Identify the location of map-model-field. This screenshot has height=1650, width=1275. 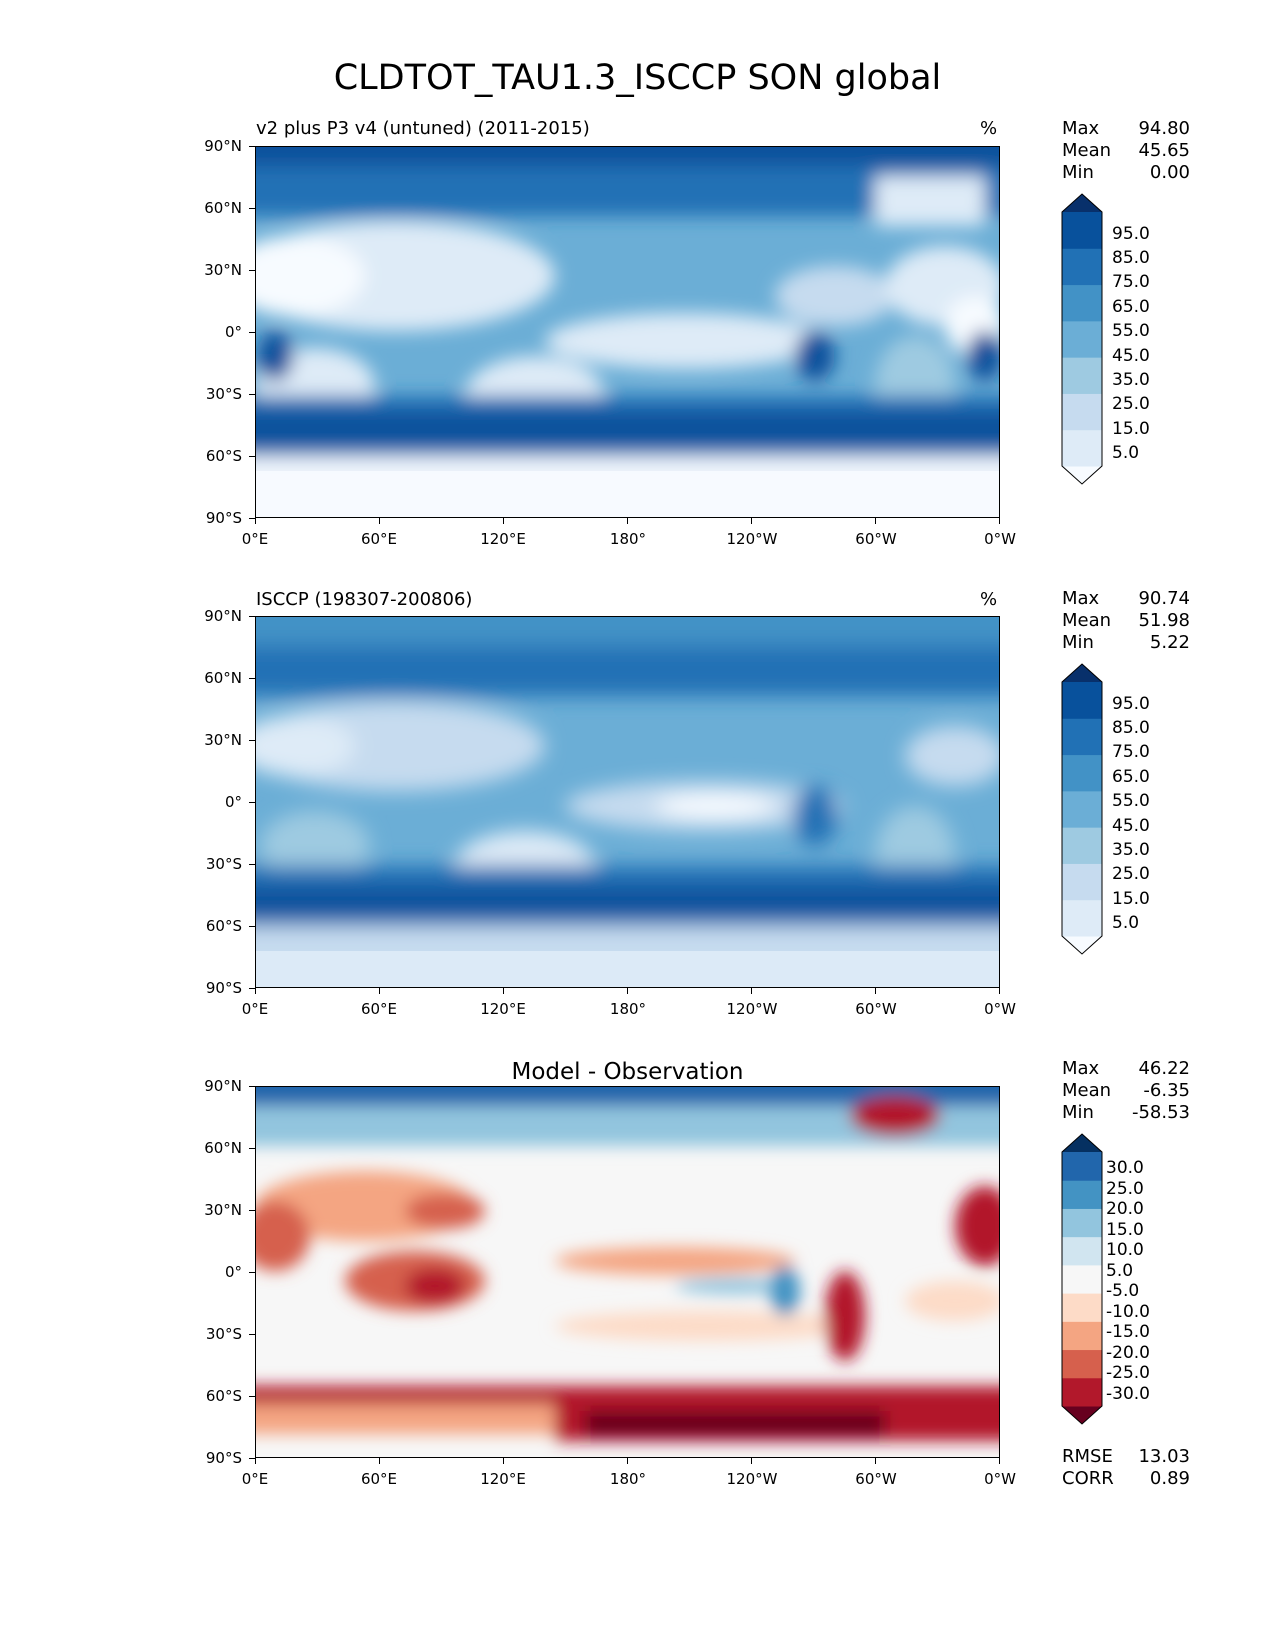
(627, 332).